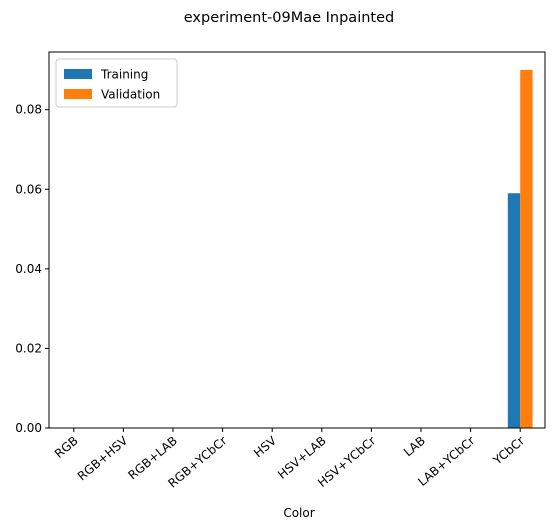 The image size is (559, 531). I want to click on y-tick-label: 0.02, so click(28, 348).